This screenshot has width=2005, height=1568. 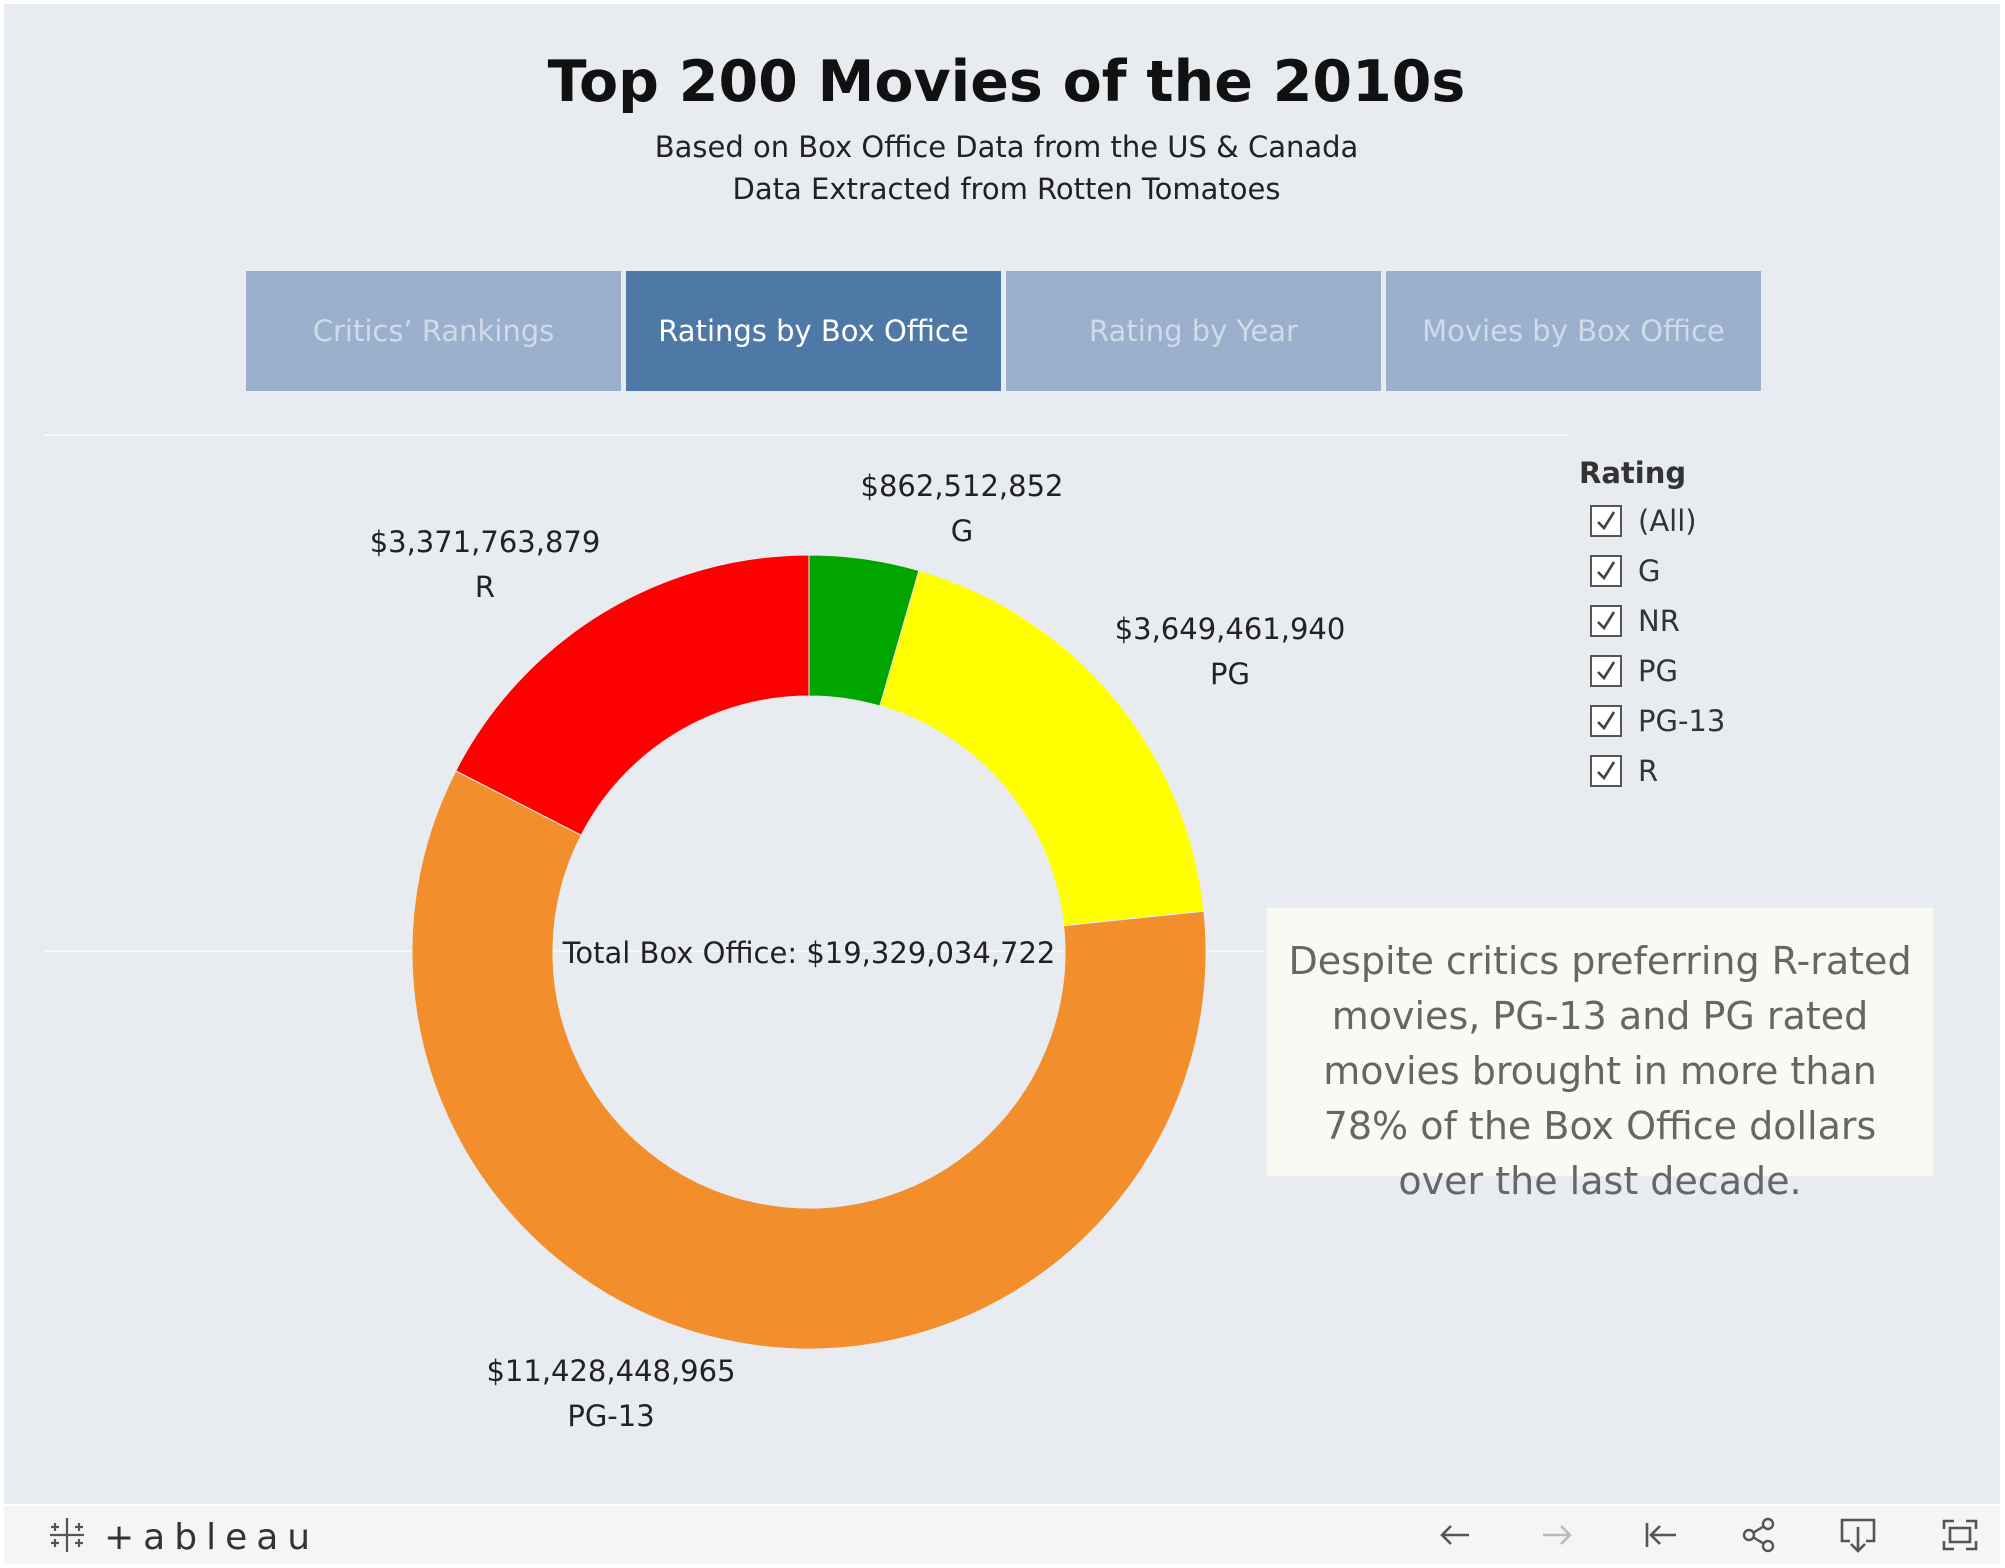 I want to click on revert-button, so click(x=1660, y=1535).